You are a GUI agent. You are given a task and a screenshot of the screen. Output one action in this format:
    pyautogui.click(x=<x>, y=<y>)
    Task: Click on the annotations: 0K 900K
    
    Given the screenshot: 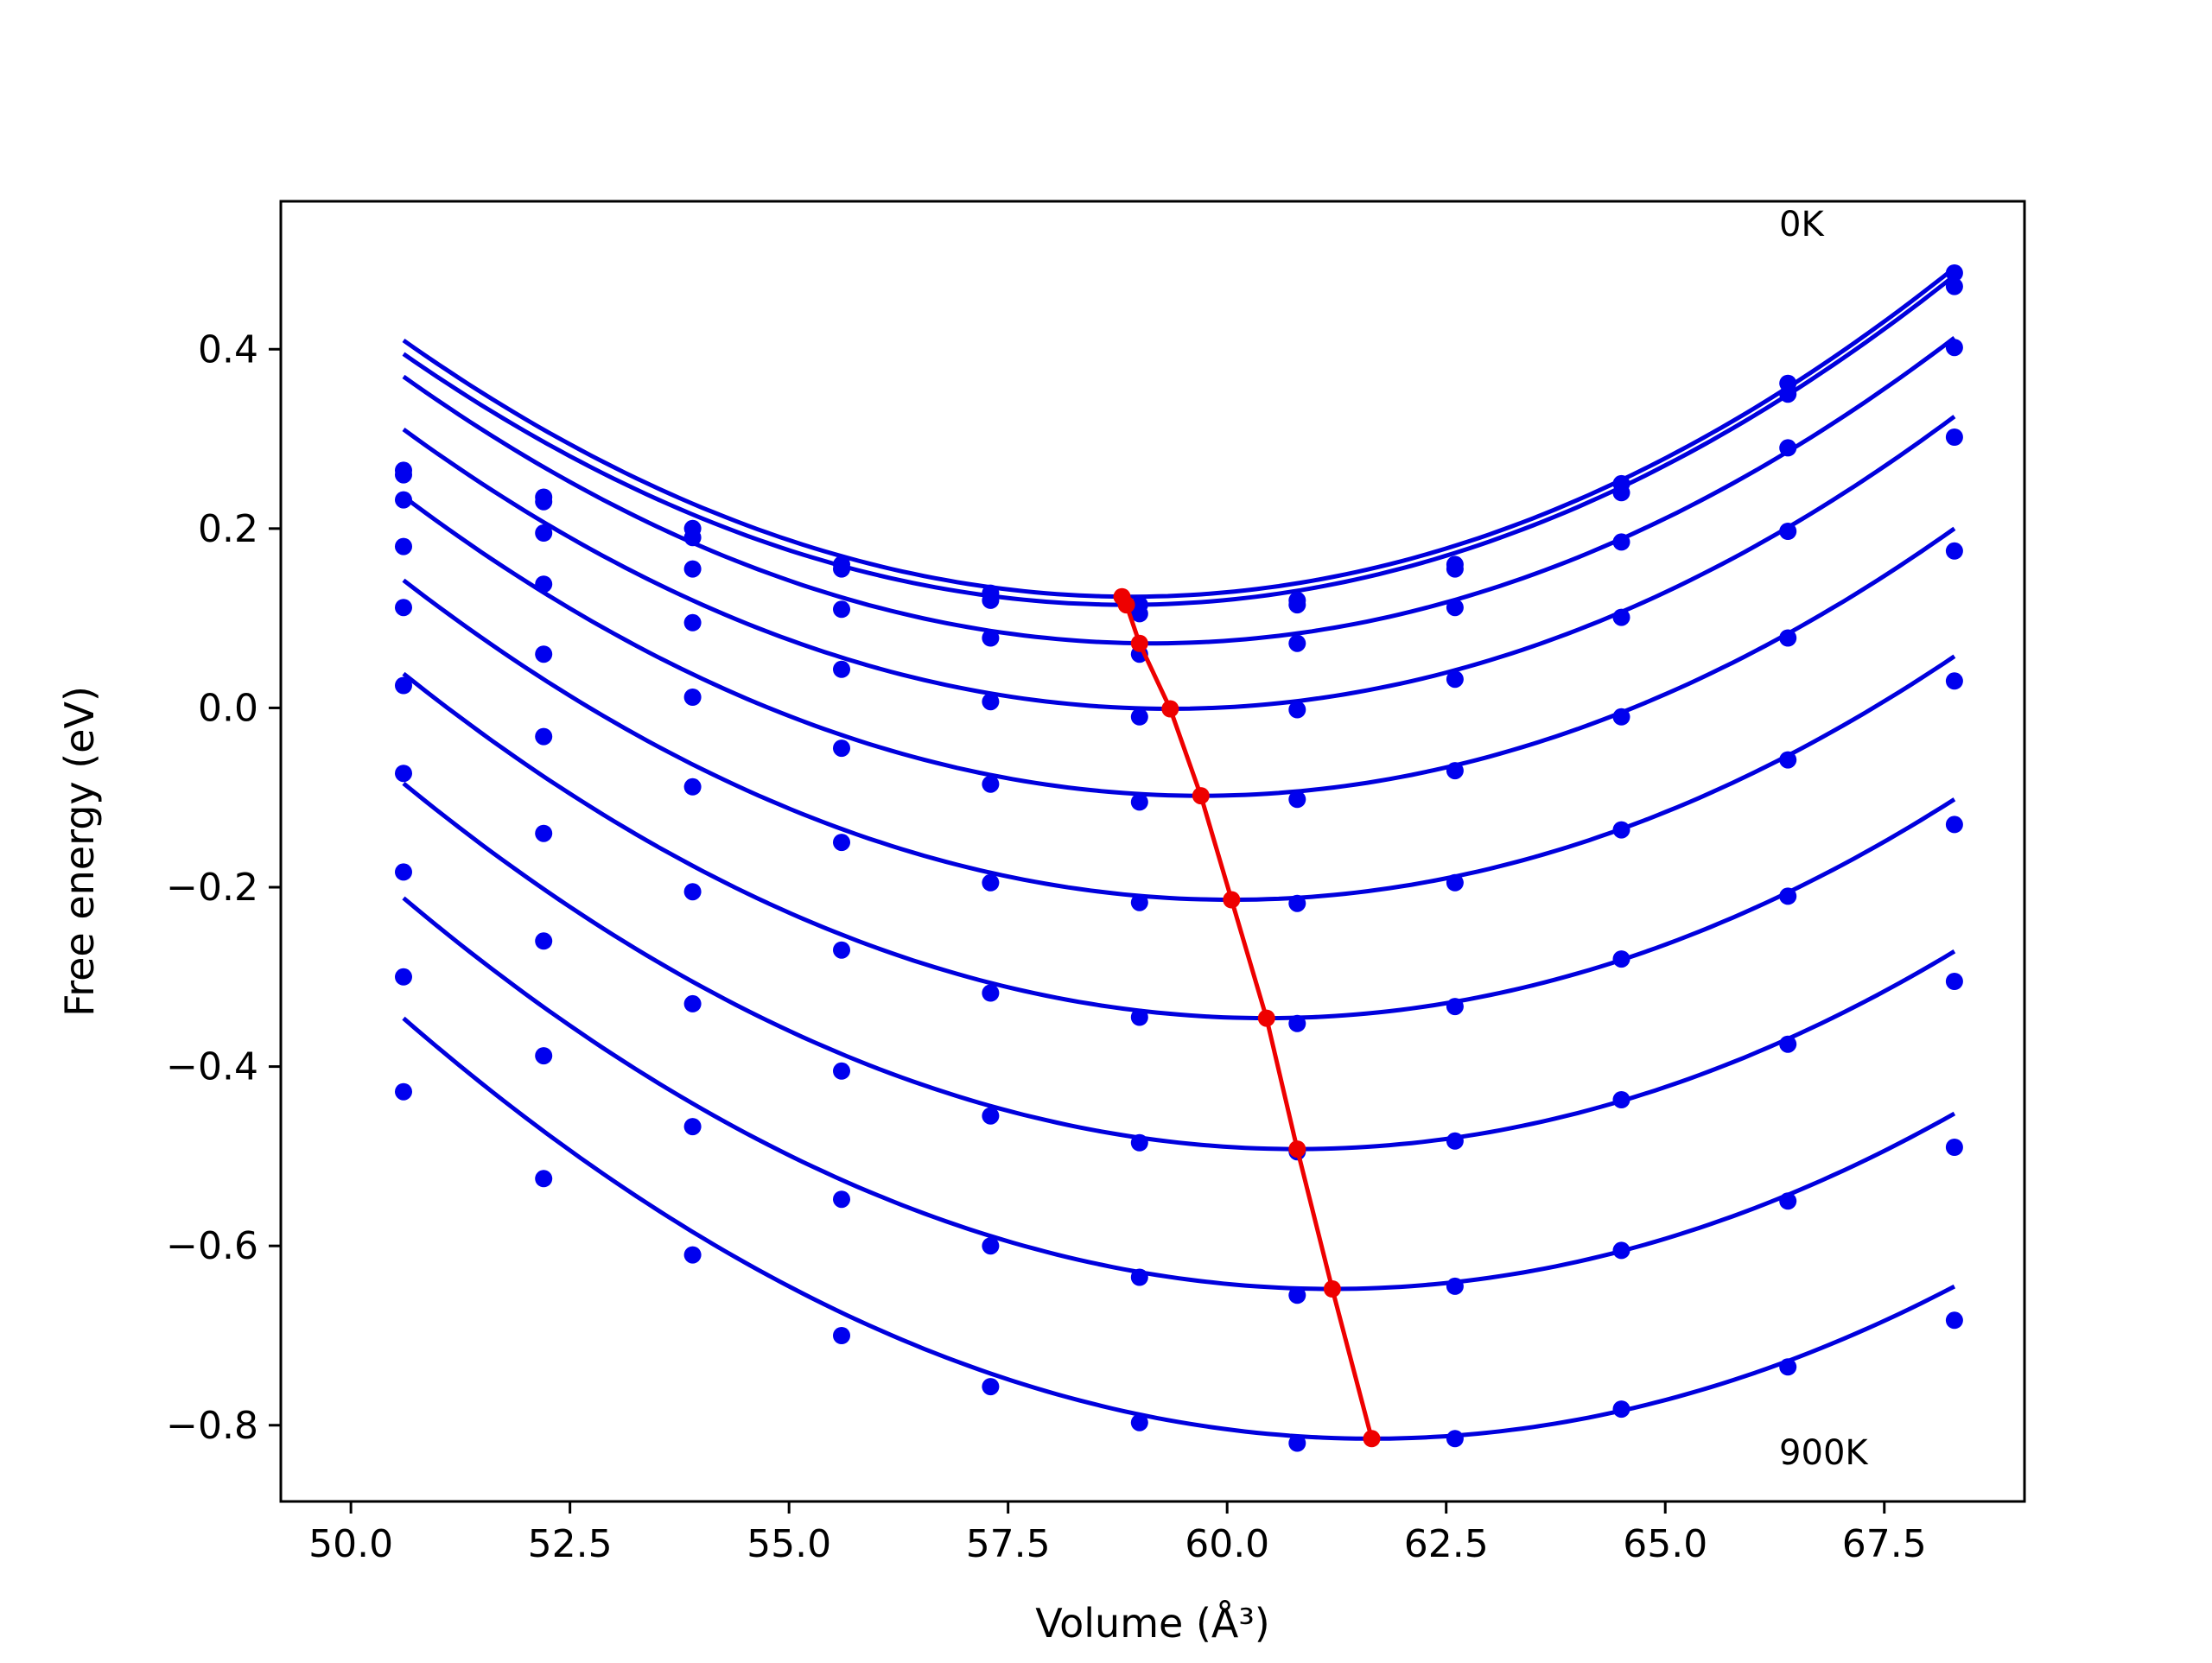 What is the action you would take?
    pyautogui.click(x=1824, y=839)
    